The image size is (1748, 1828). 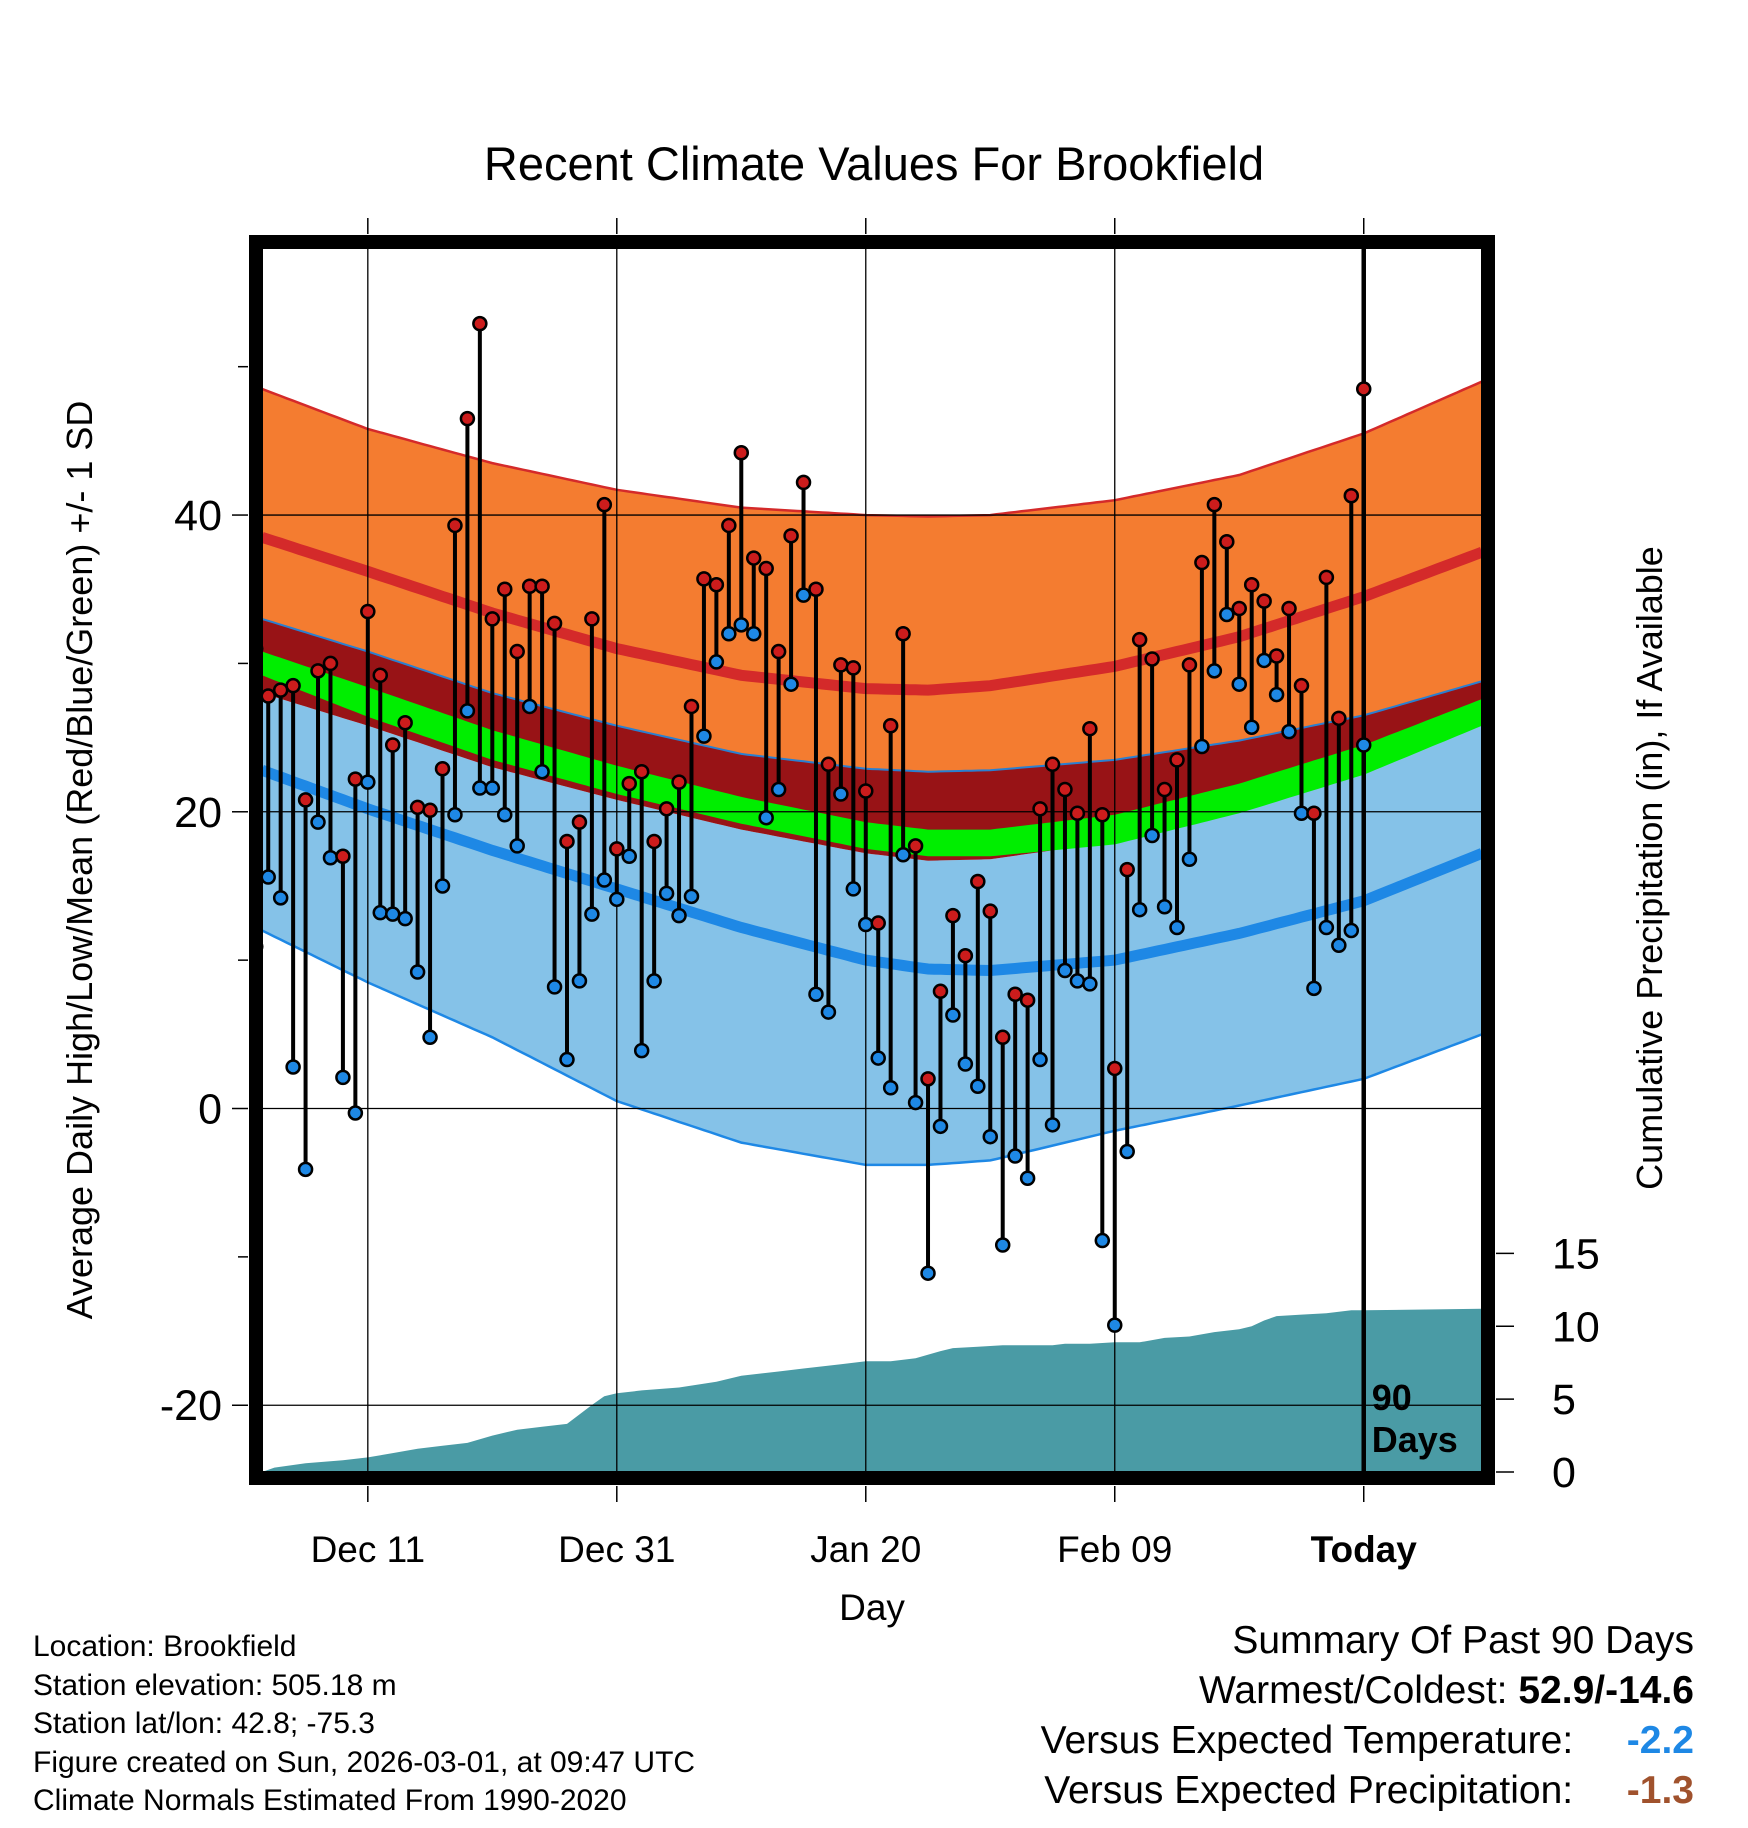 What do you see at coordinates (872, 1390) in the screenshot?
I see `precipitation-area` at bounding box center [872, 1390].